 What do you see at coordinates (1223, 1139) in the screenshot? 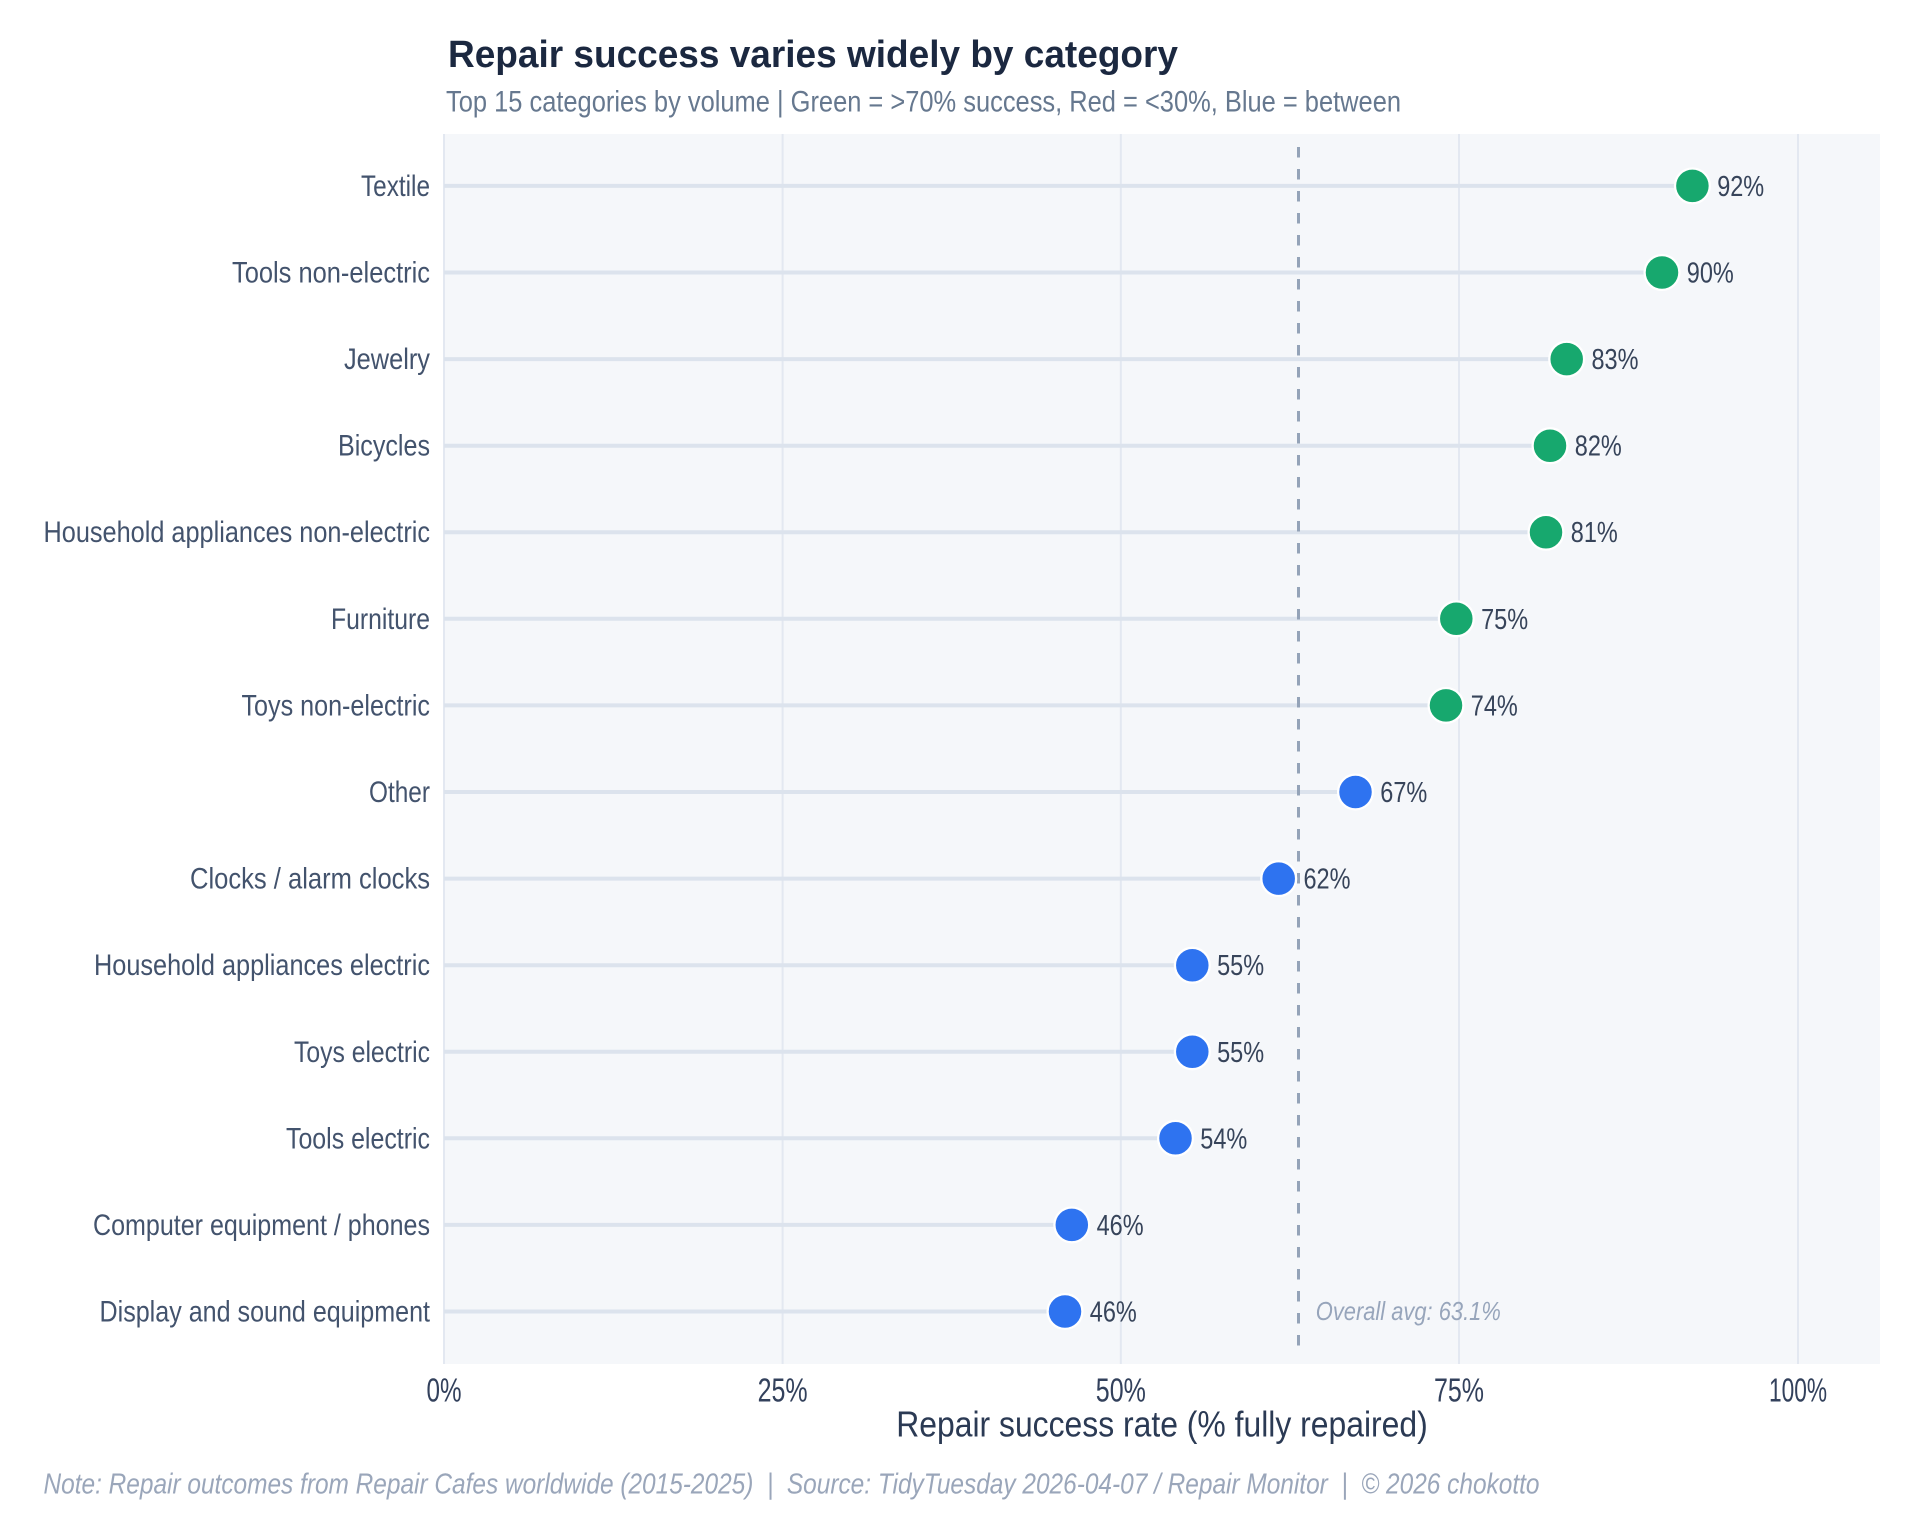
I see `svg-text: 54%` at bounding box center [1223, 1139].